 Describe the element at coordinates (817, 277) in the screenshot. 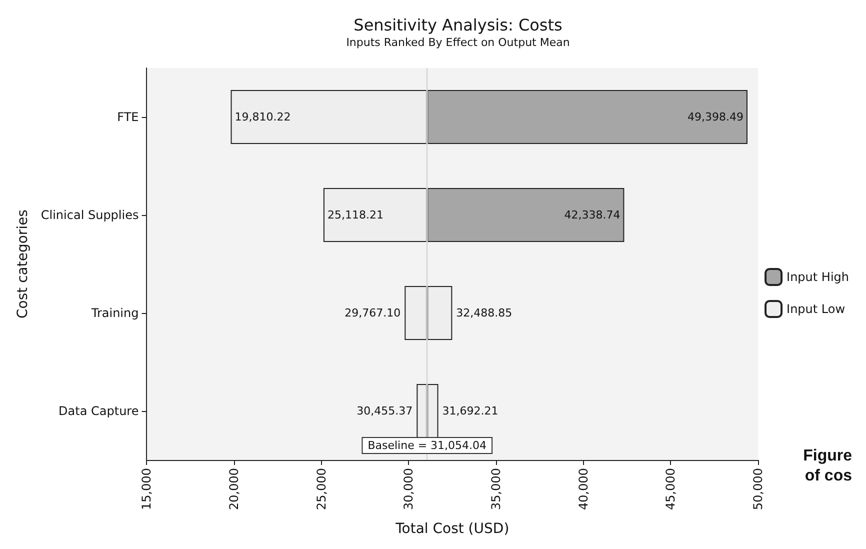

I see `legend-label: Input High` at that location.